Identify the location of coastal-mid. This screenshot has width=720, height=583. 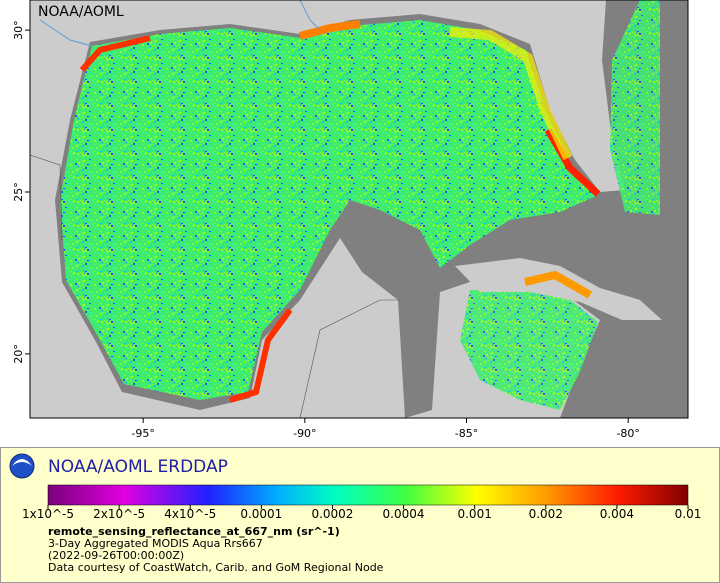
(511, 94).